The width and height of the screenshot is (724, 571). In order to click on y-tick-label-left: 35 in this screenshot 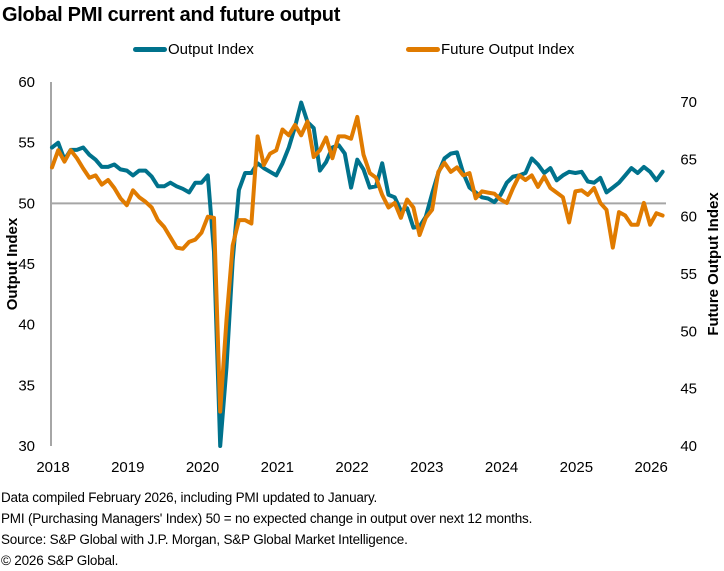, I will do `click(26, 385)`.